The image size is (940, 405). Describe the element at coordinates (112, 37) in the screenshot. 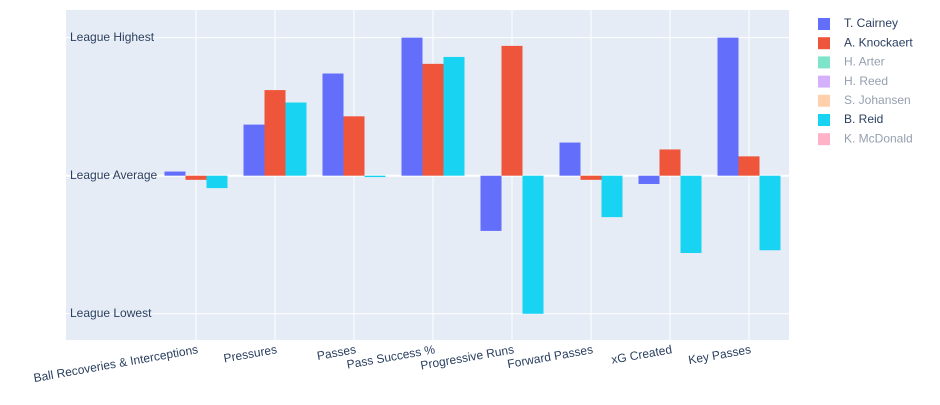

I see `y-tick-label: League Highest` at that location.